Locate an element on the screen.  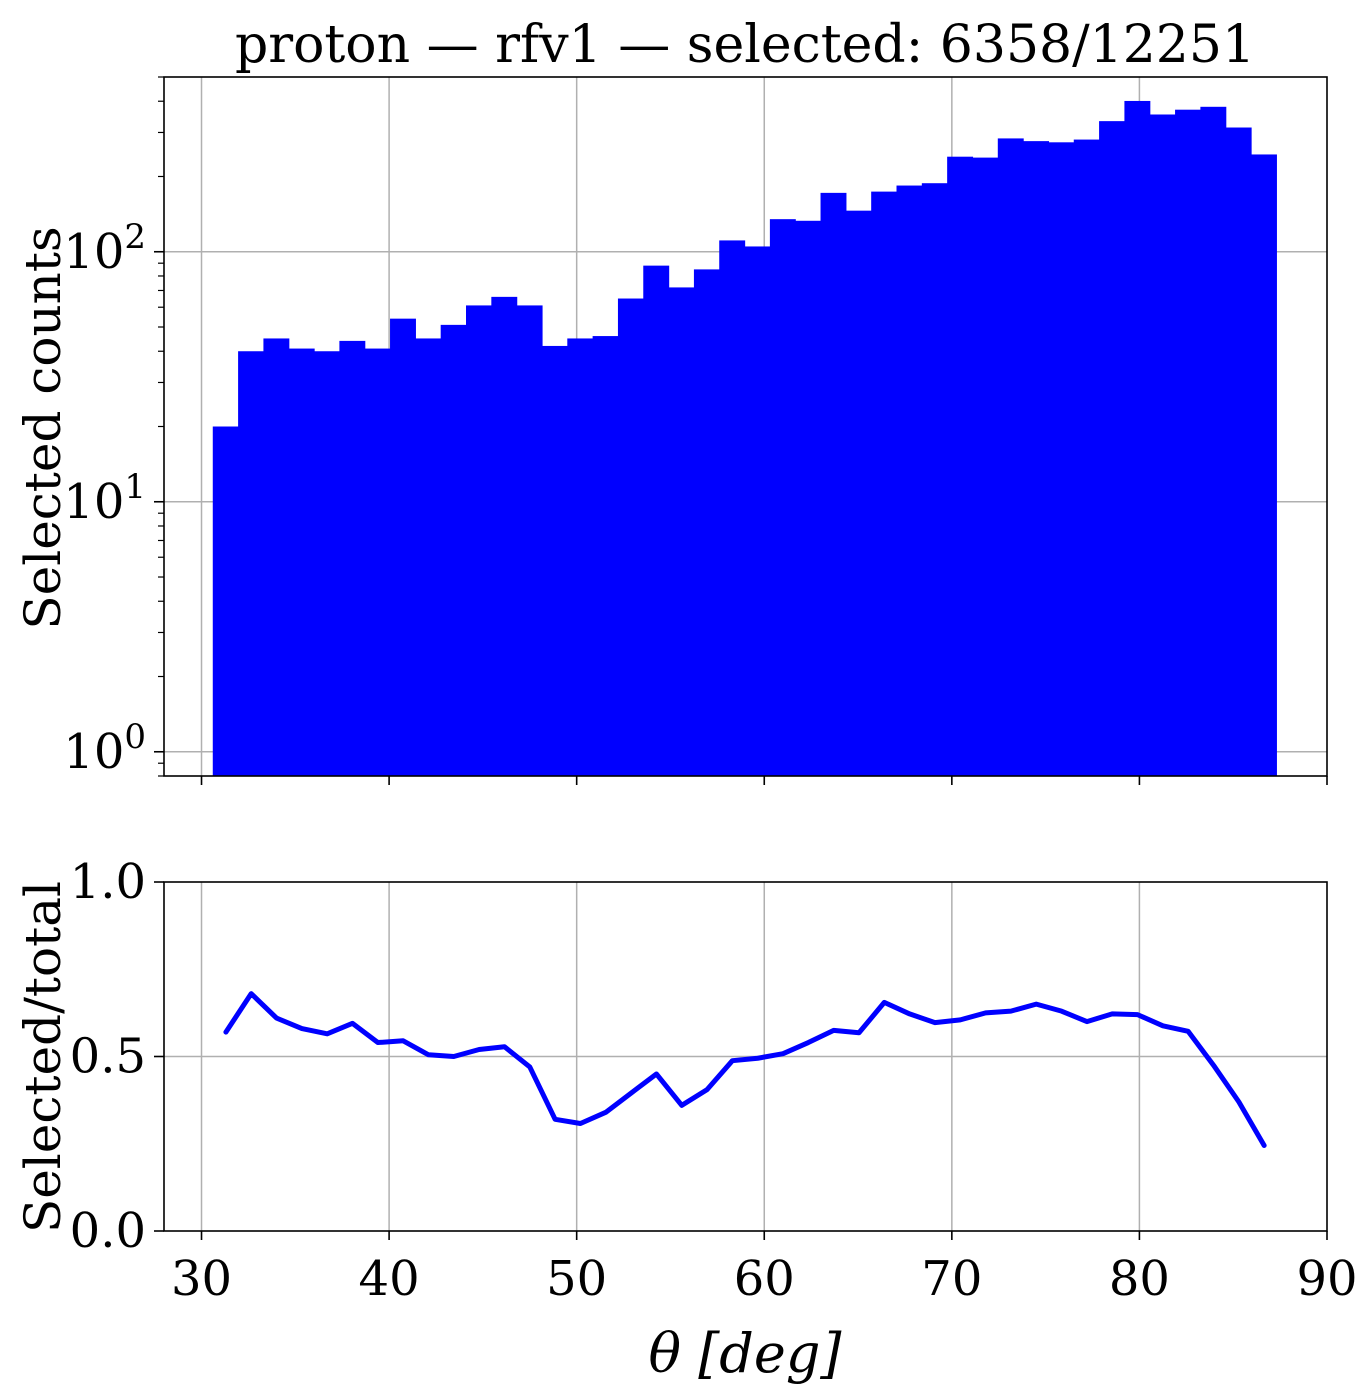
x-tick-label: 50 is located at coordinates (576, 1279).